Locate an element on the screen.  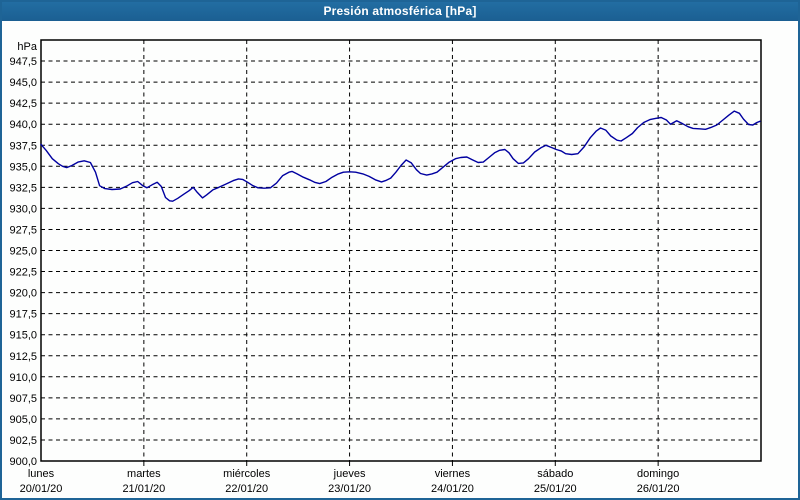
y-tick-label: 937,5 is located at coordinates (23, 146).